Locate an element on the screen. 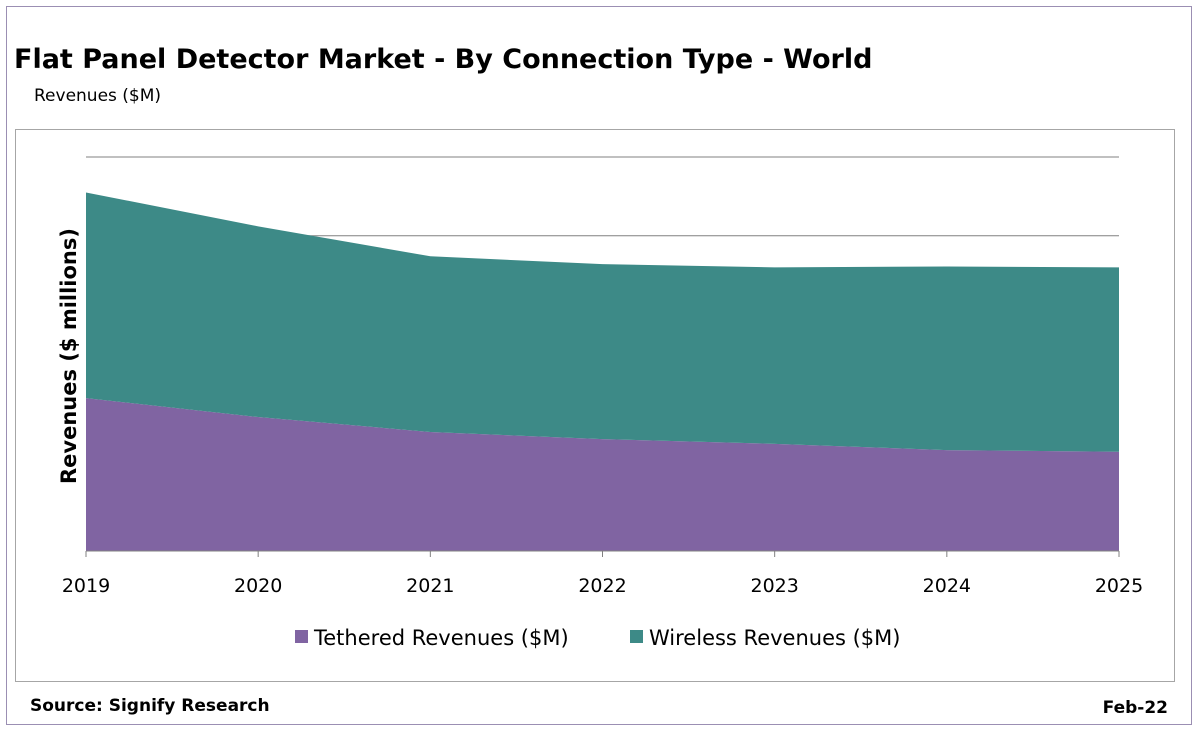 Image resolution: width=1200 pixels, height=733 pixels. source-note: Source: Signify Research is located at coordinates (150, 706).